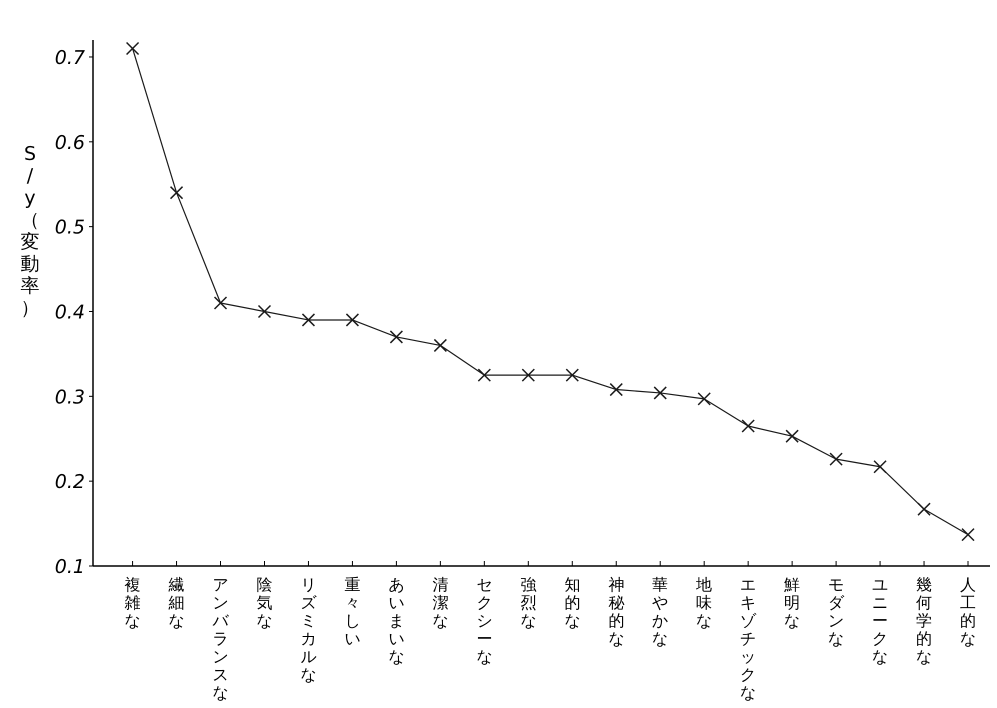 The height and width of the screenshot is (708, 997). Describe the element at coordinates (440, 602) in the screenshot. I see `x-tick-label: 清潔な` at that location.